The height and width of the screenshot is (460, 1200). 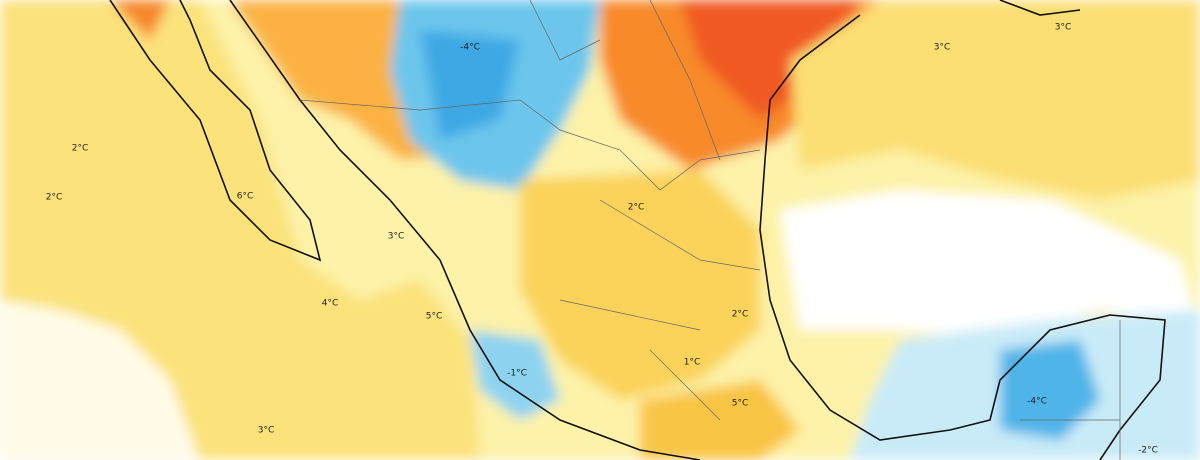 What do you see at coordinates (330, 304) in the screenshot?
I see `temperature-label: 4°C` at bounding box center [330, 304].